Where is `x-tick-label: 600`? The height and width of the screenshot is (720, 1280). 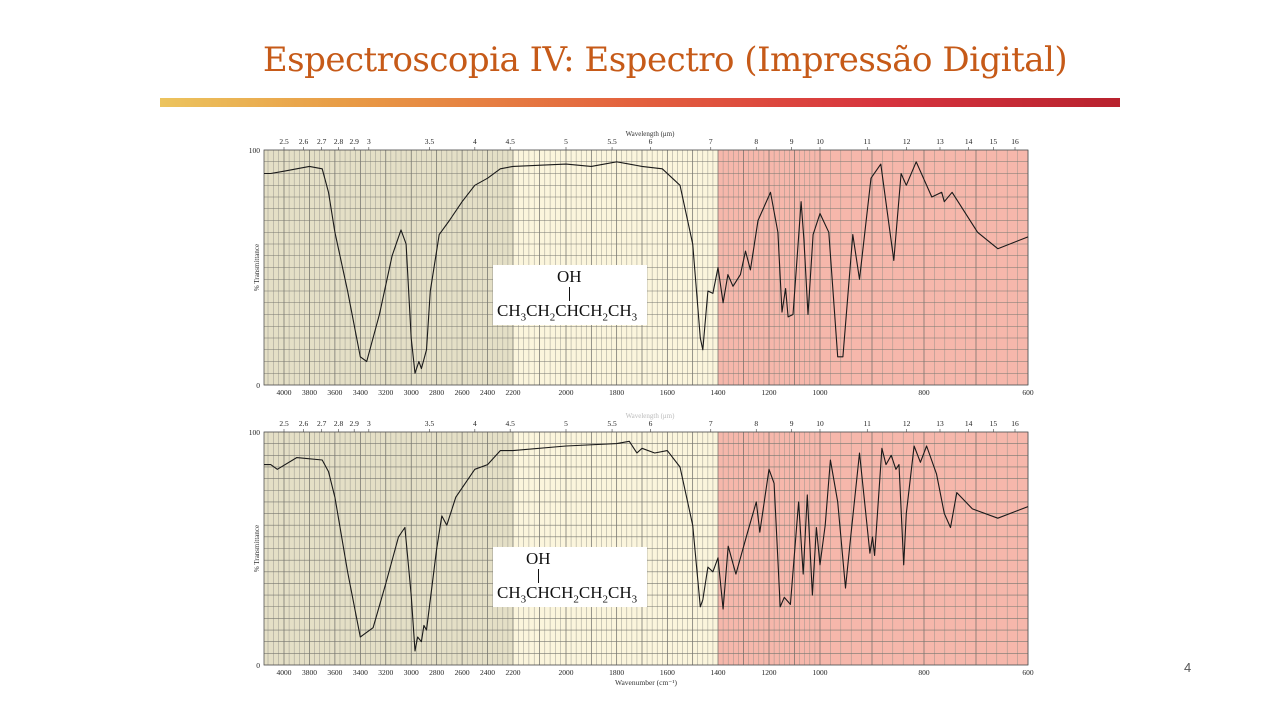 x-tick-label: 600 is located at coordinates (1028, 672).